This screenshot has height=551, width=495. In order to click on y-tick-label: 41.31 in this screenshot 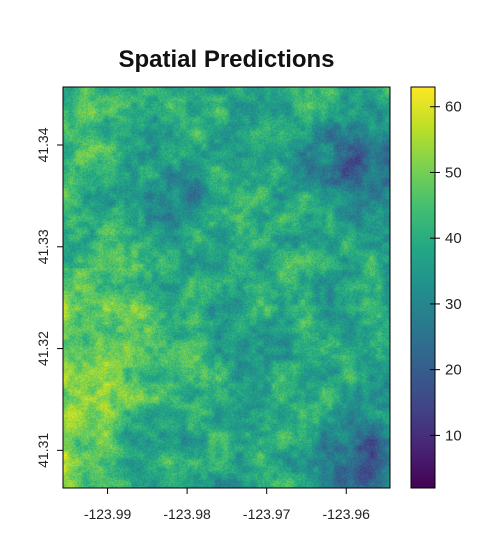, I will do `click(43, 450)`.